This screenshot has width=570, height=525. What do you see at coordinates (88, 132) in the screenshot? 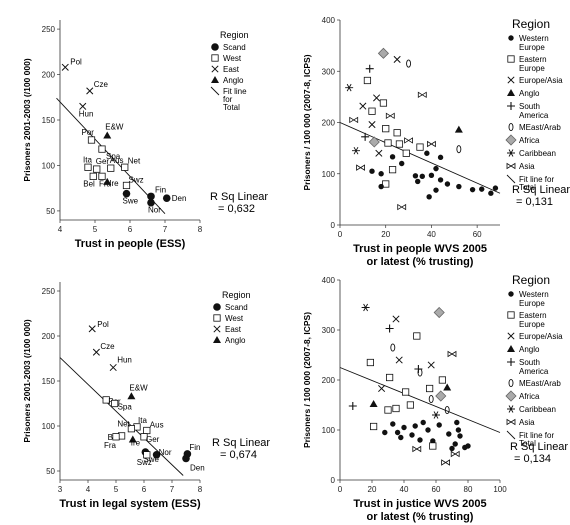
I see `point-label: Por` at bounding box center [88, 132].